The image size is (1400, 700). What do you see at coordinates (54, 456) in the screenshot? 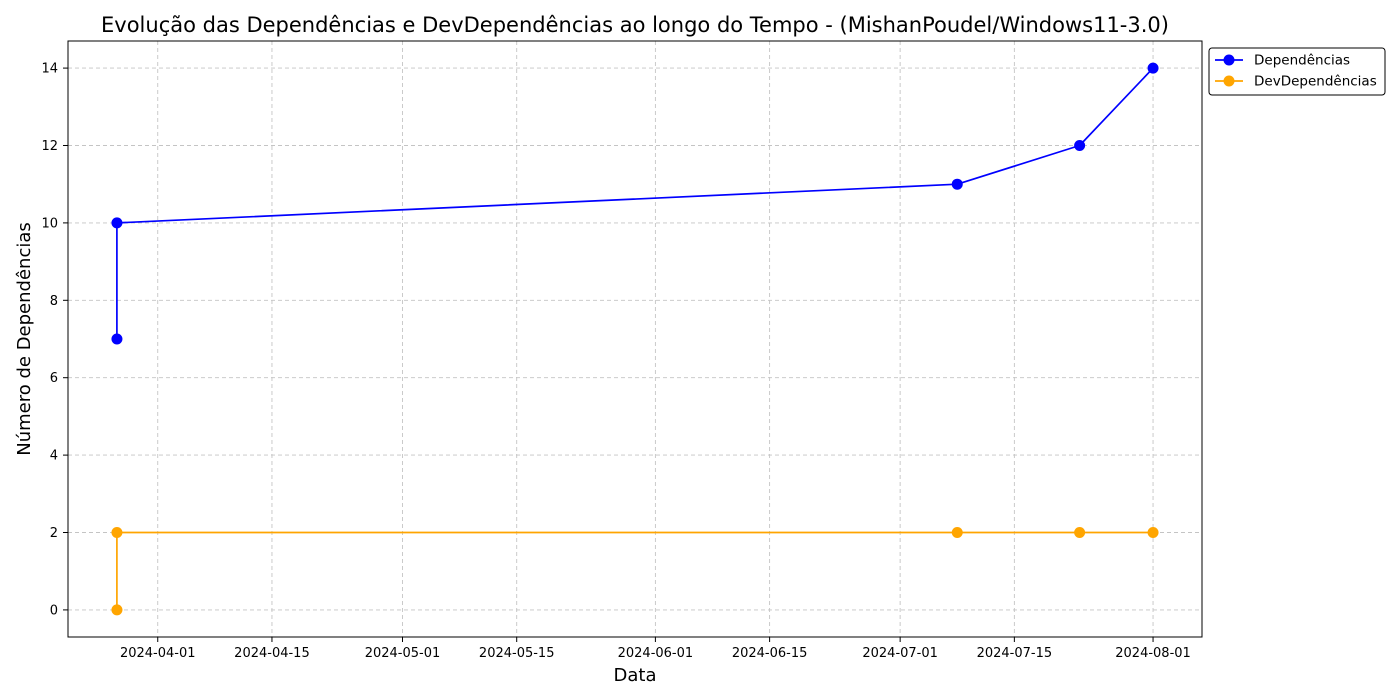
I see `y-tick-label: 4` at bounding box center [54, 456].